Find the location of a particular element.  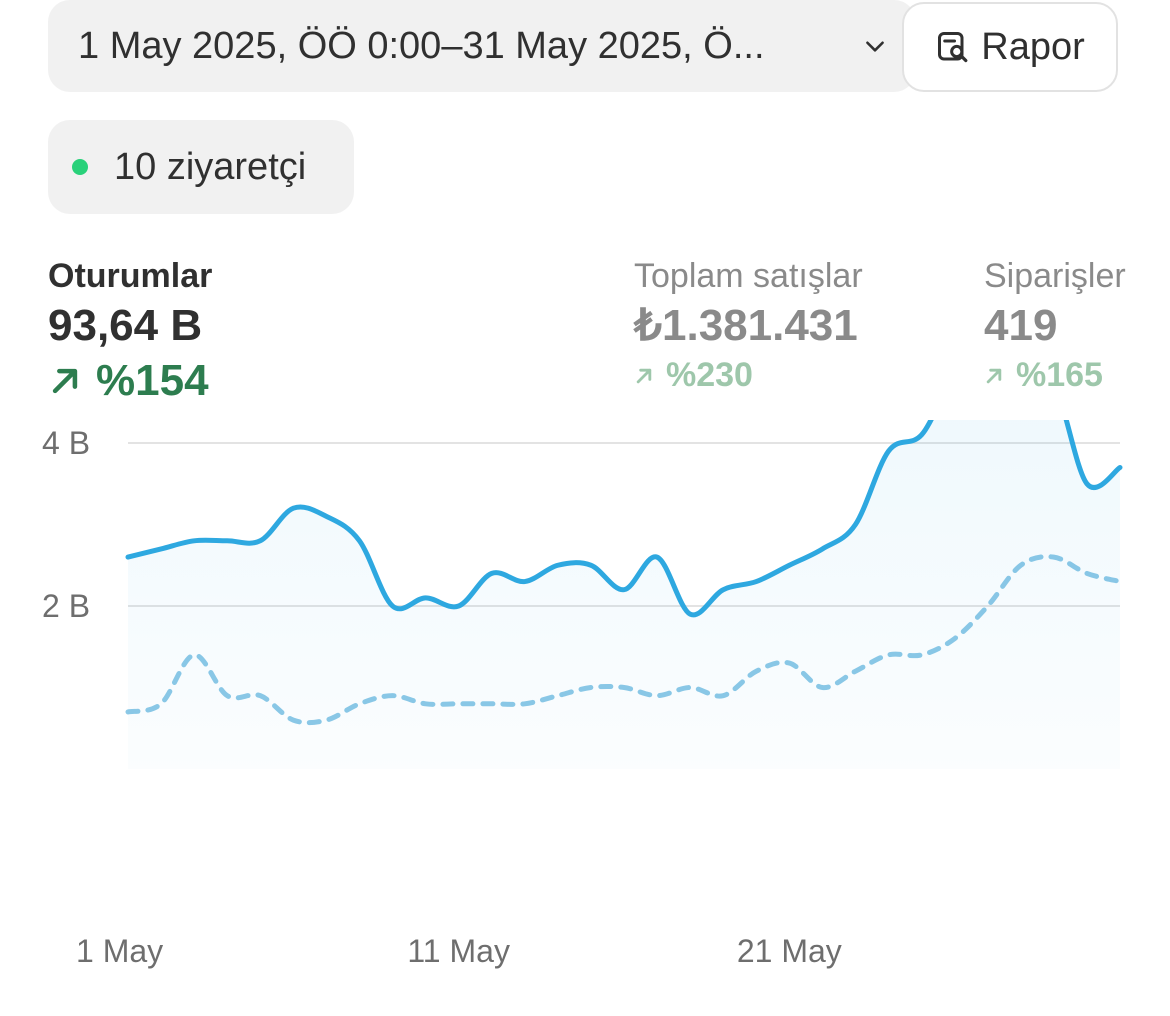

metric-change-value: %165 is located at coordinates (1059, 375).